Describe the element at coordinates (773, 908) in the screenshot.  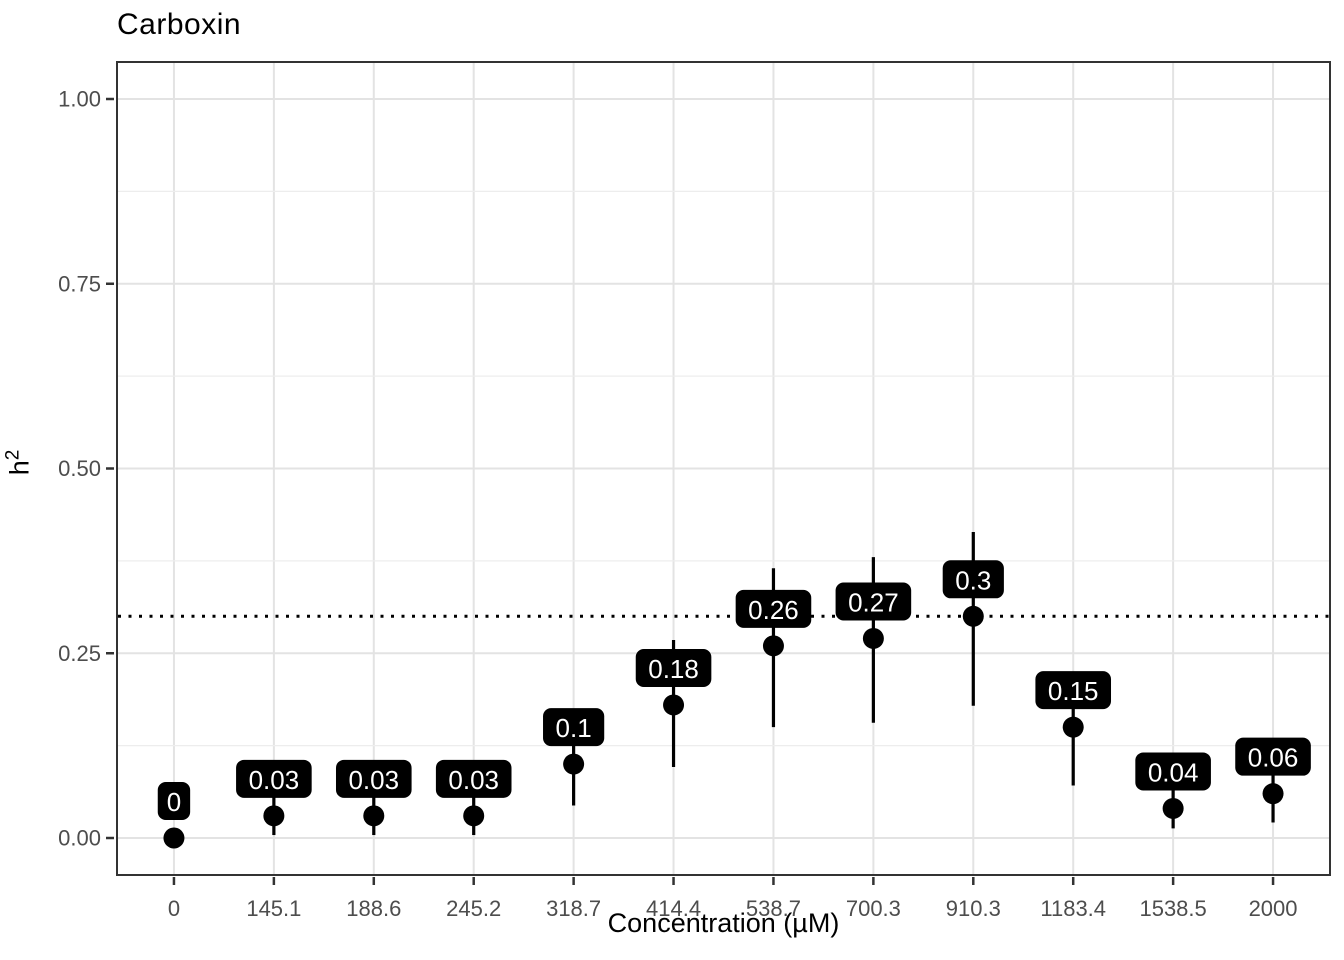
I see `x-tick-label: 538.7` at that location.